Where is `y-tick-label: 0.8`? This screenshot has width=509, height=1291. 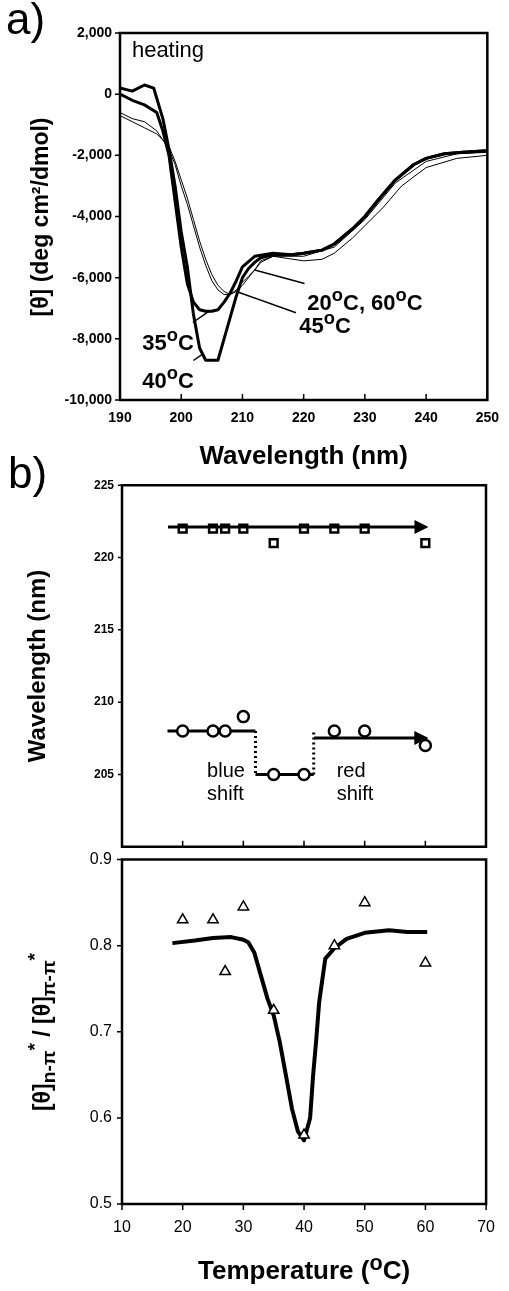
y-tick-label: 0.8 is located at coordinates (101, 945).